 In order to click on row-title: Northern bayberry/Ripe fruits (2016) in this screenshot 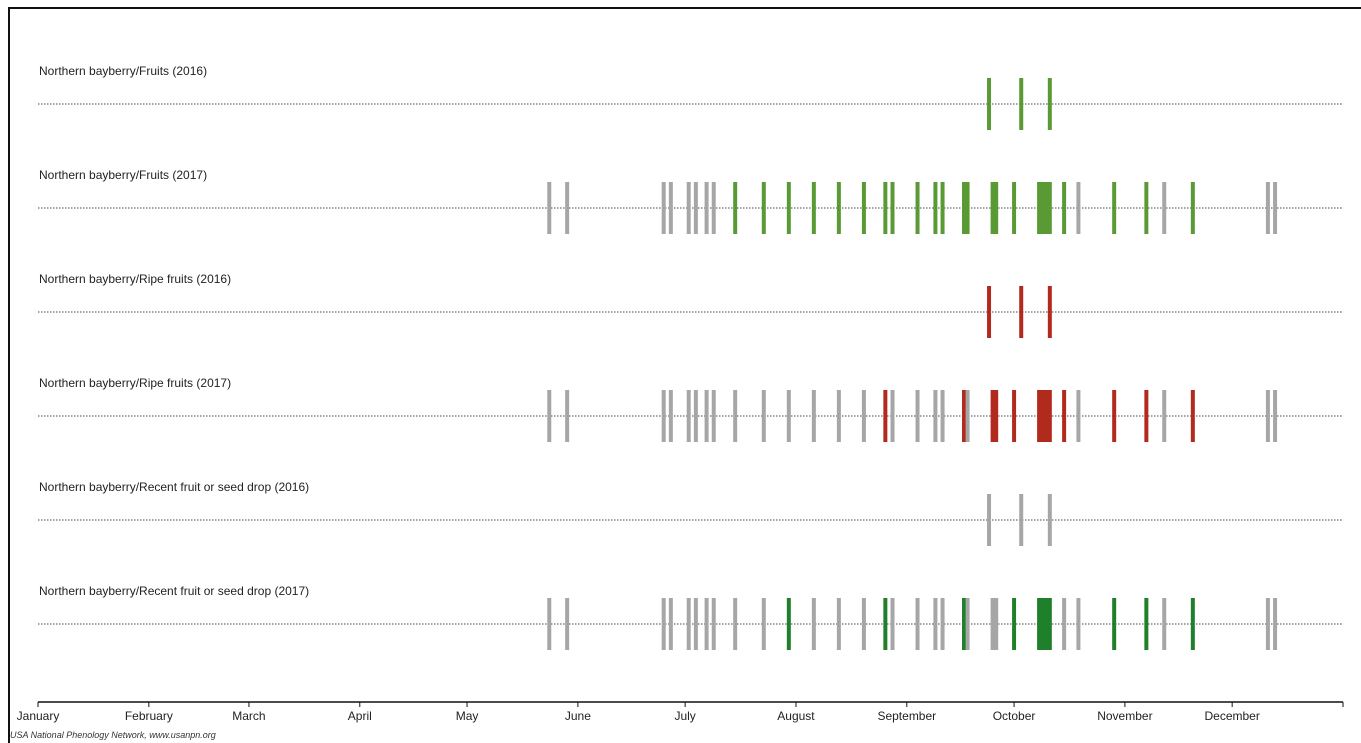, I will do `click(135, 279)`.